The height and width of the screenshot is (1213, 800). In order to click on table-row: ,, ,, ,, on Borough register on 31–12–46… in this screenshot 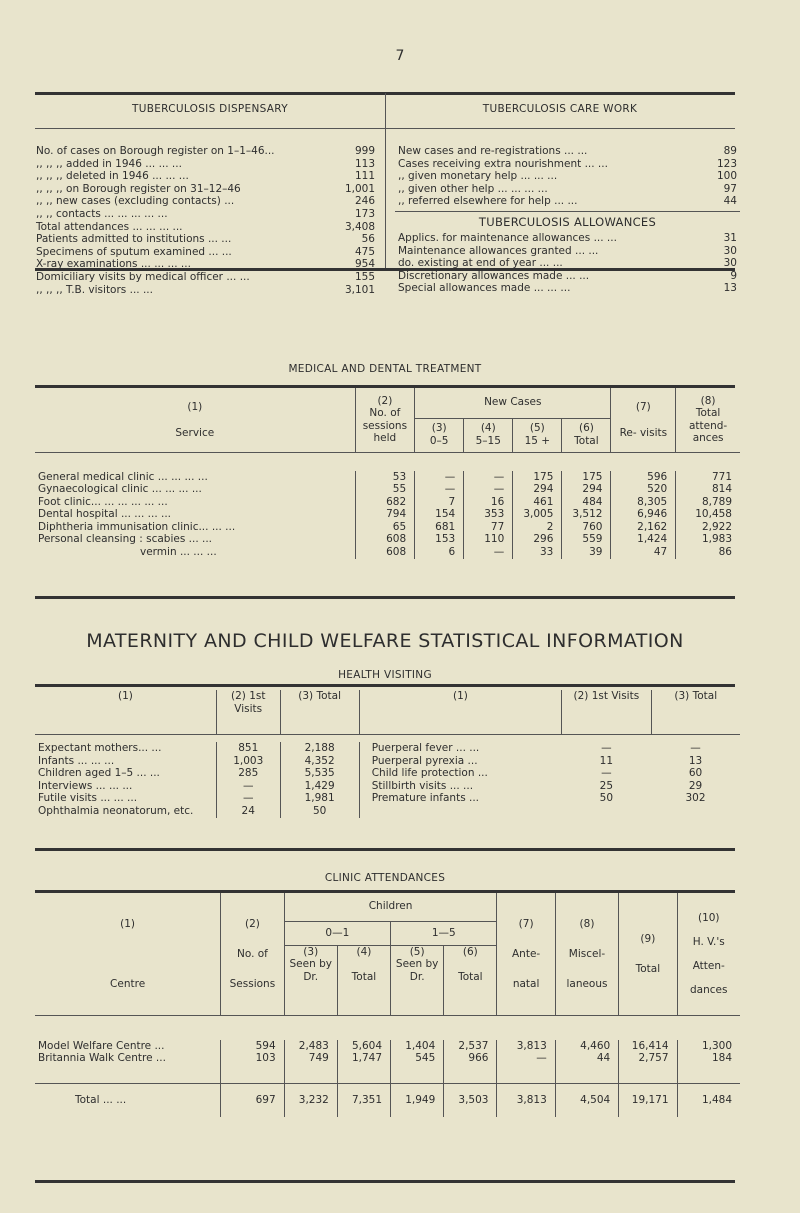, I will do `click(205, 189)`.